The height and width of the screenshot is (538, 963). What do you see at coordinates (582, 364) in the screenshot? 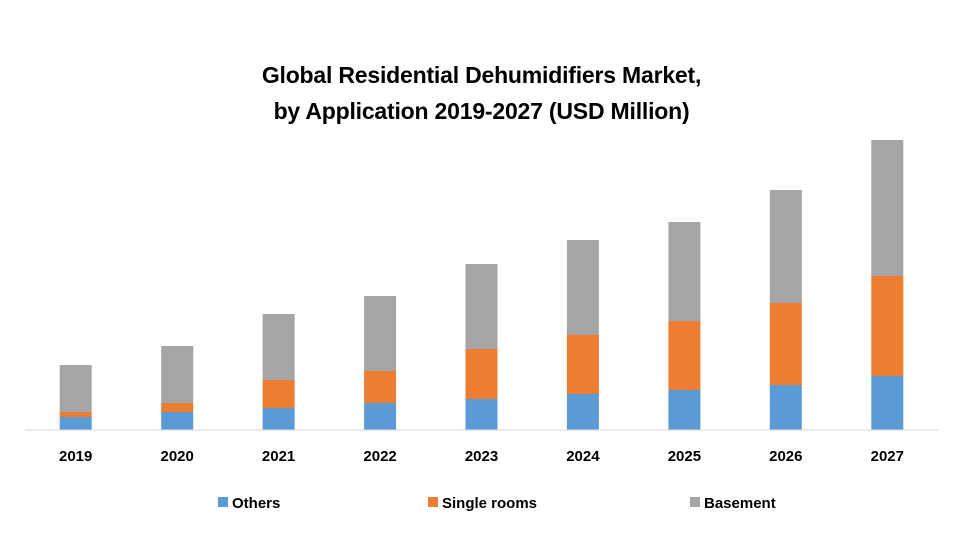
I see `bar-single-rooms-2024` at bounding box center [582, 364].